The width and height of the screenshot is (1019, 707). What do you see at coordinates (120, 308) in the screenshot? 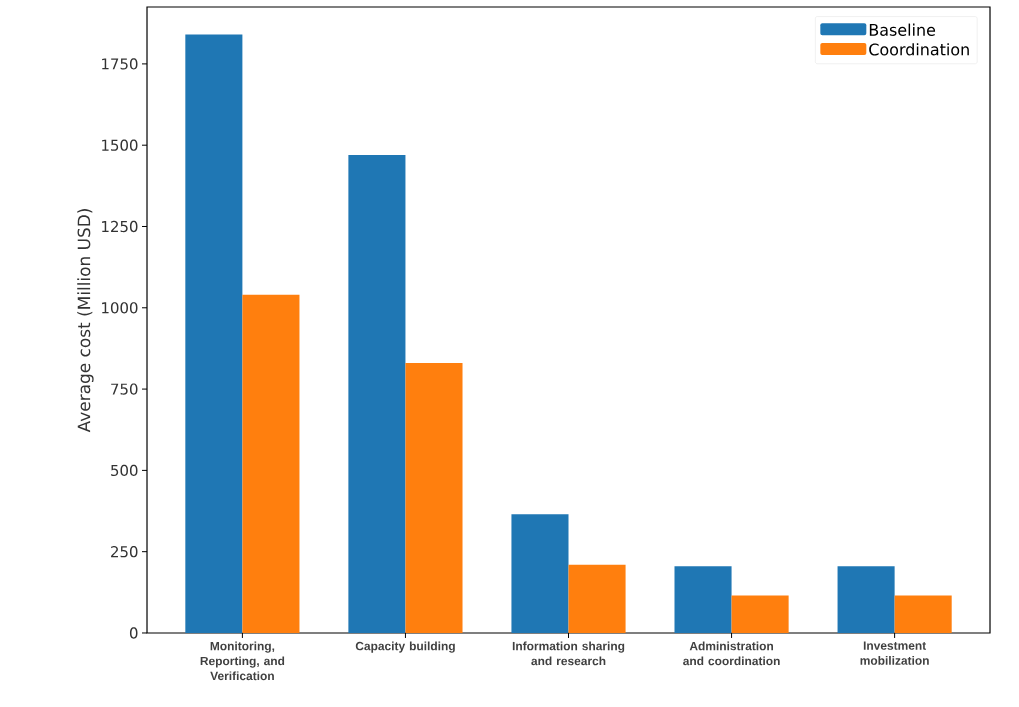
I see `y-tick-label: 1000` at bounding box center [120, 308].